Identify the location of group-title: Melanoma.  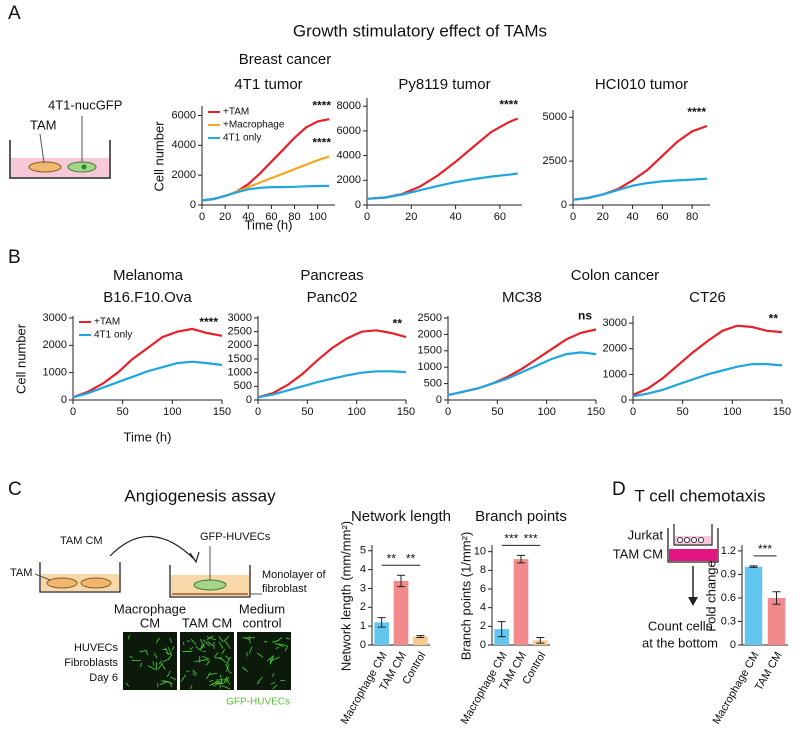
(148, 275).